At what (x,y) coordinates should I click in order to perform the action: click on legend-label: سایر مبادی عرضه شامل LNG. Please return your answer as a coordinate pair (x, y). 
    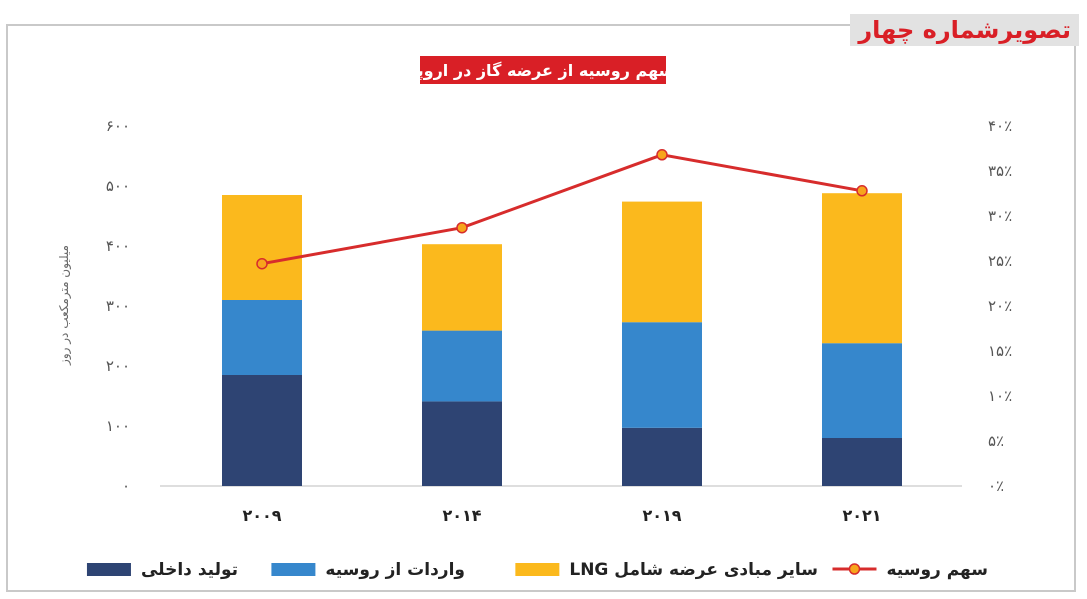
    Looking at the image, I should click on (693, 570).